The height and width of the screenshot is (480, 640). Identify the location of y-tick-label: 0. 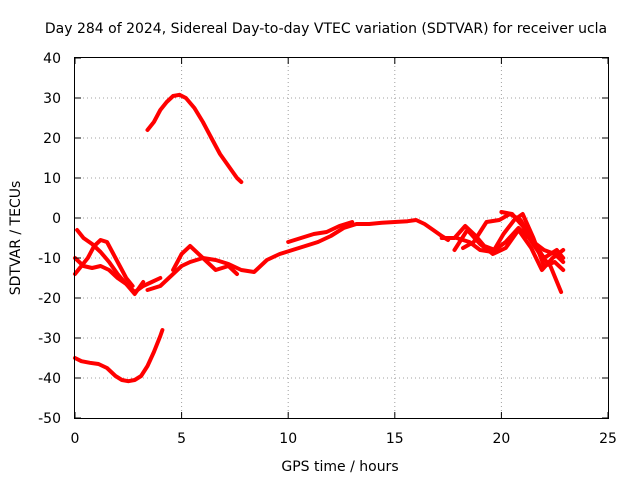
(56, 219).